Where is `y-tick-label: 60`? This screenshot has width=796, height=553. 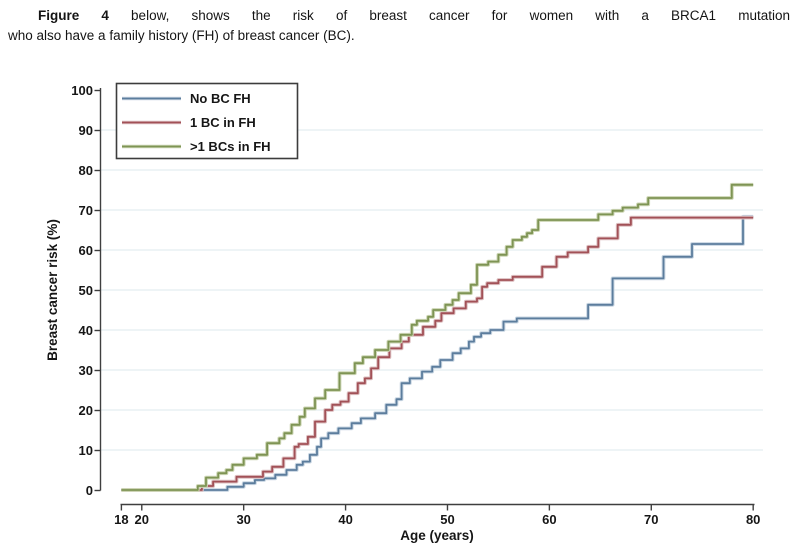 y-tick-label: 60 is located at coordinates (86, 250).